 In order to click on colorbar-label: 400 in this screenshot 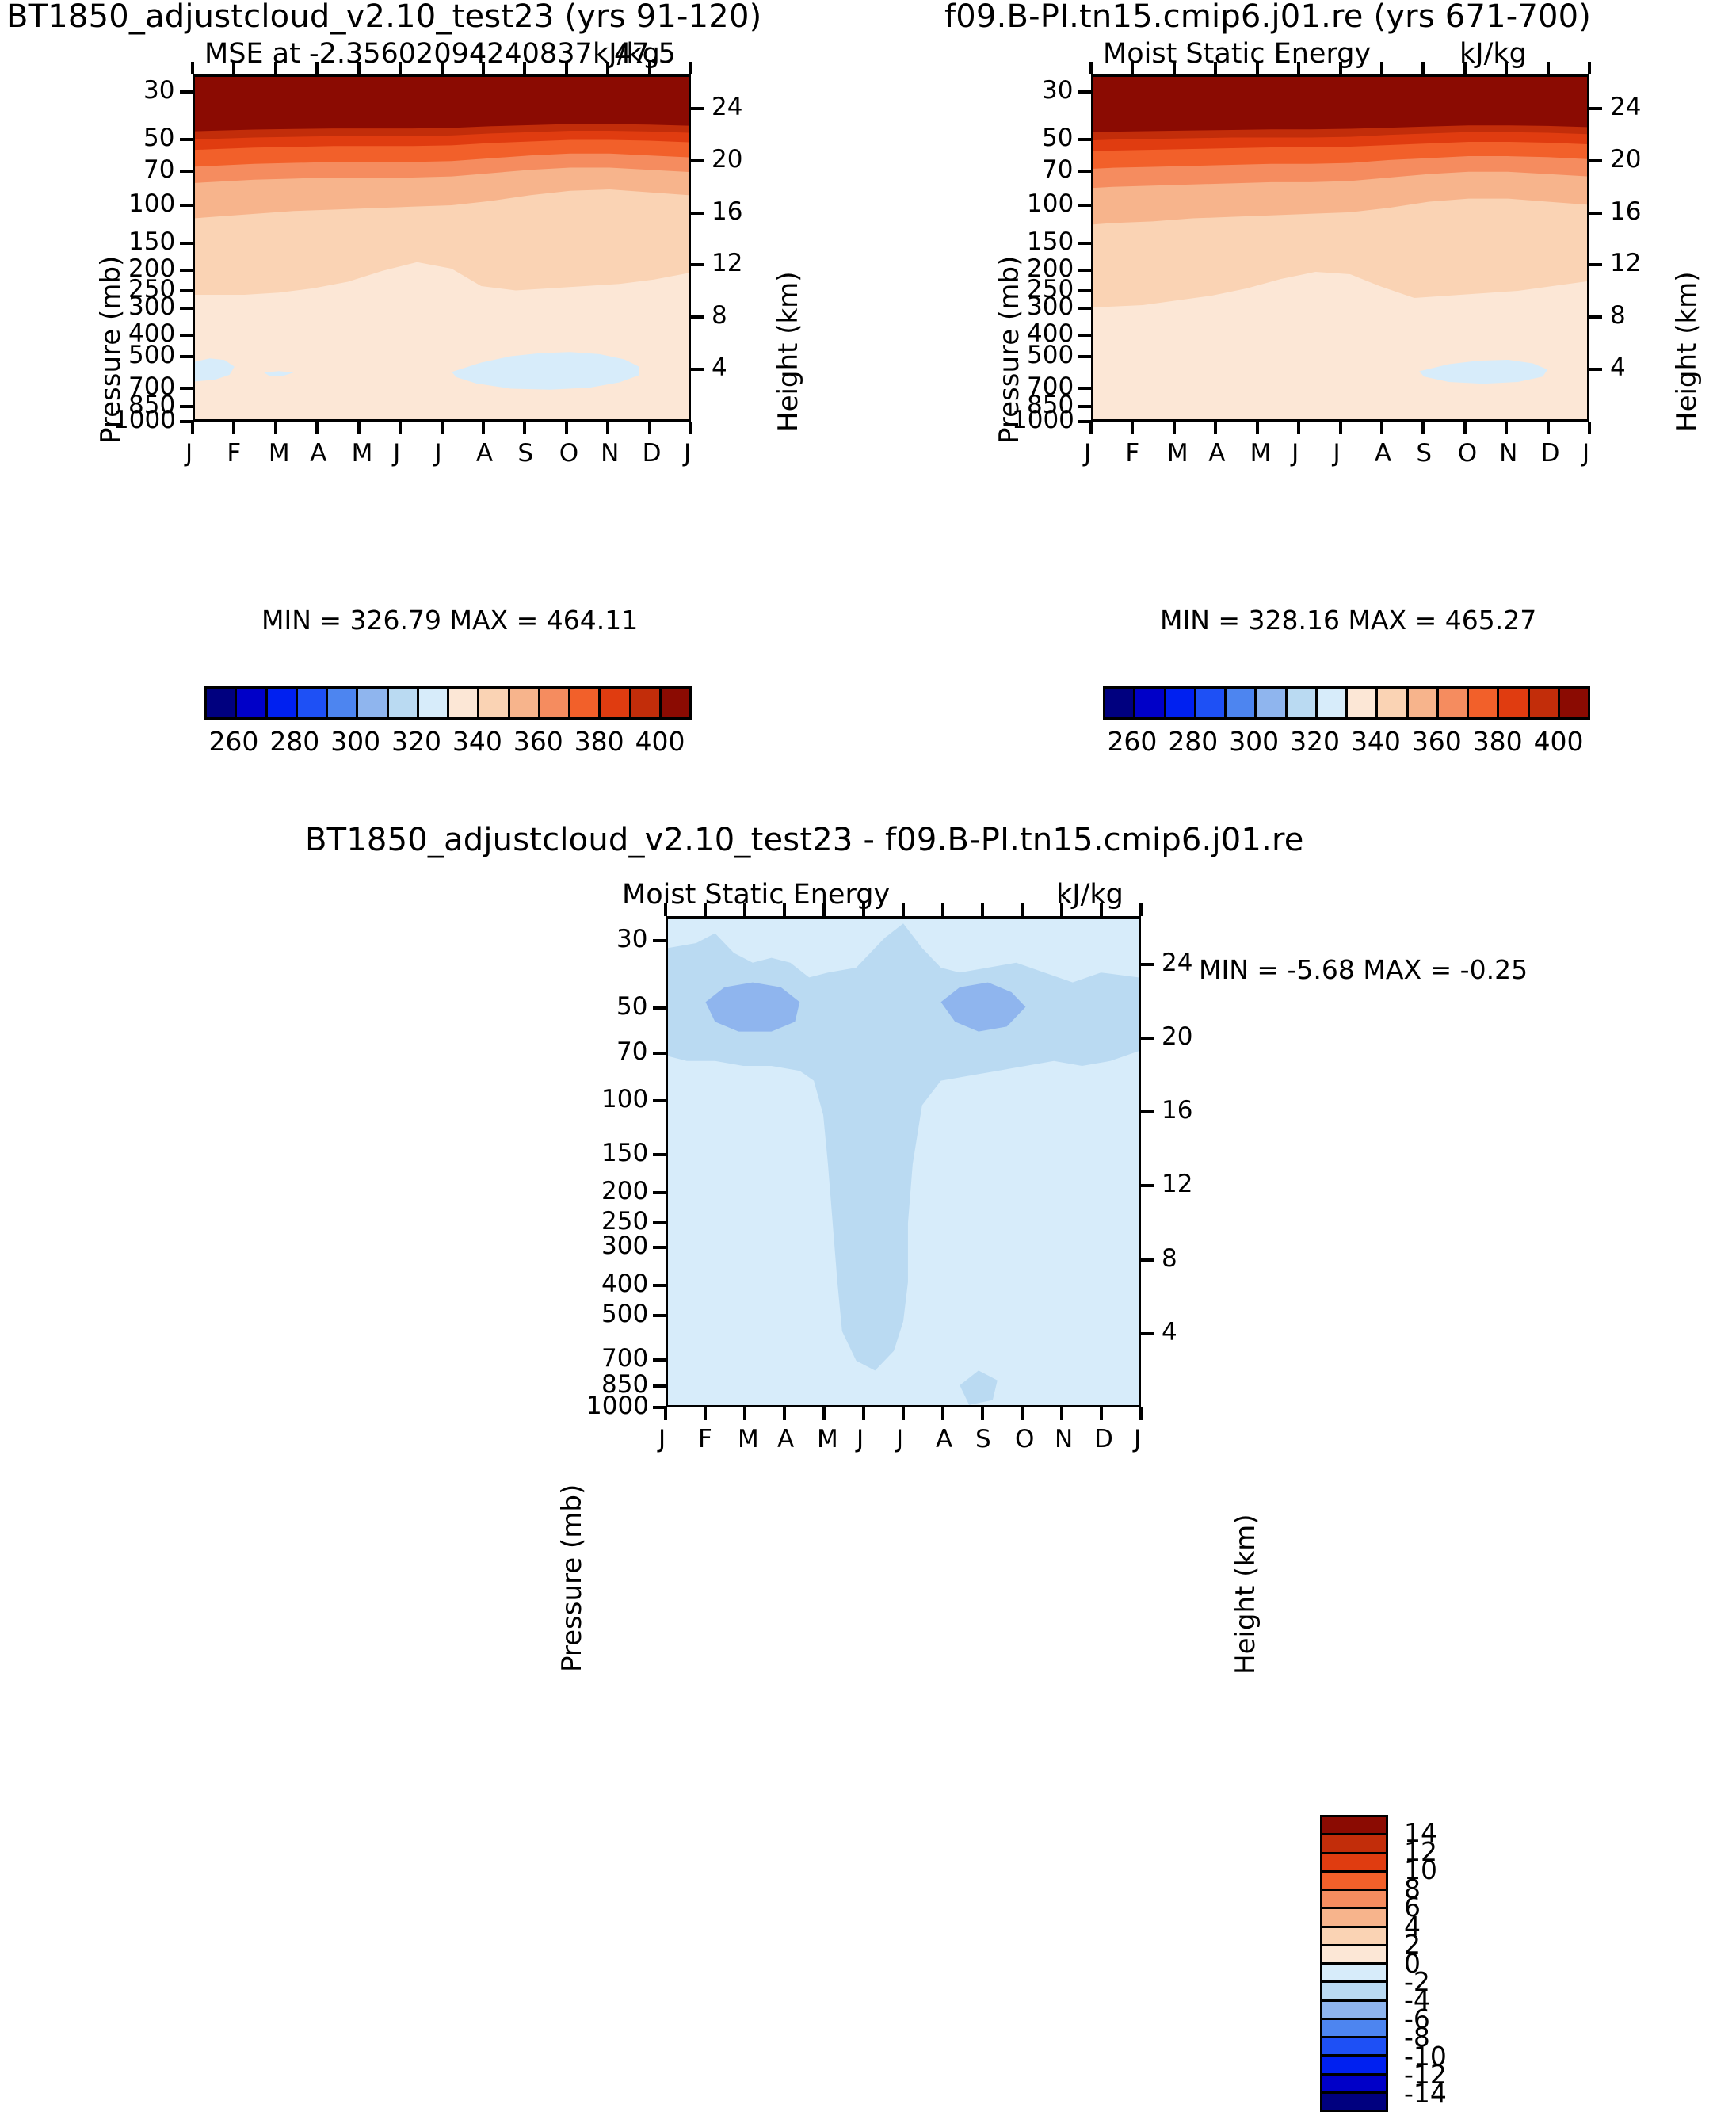, I will do `click(1558, 741)`.